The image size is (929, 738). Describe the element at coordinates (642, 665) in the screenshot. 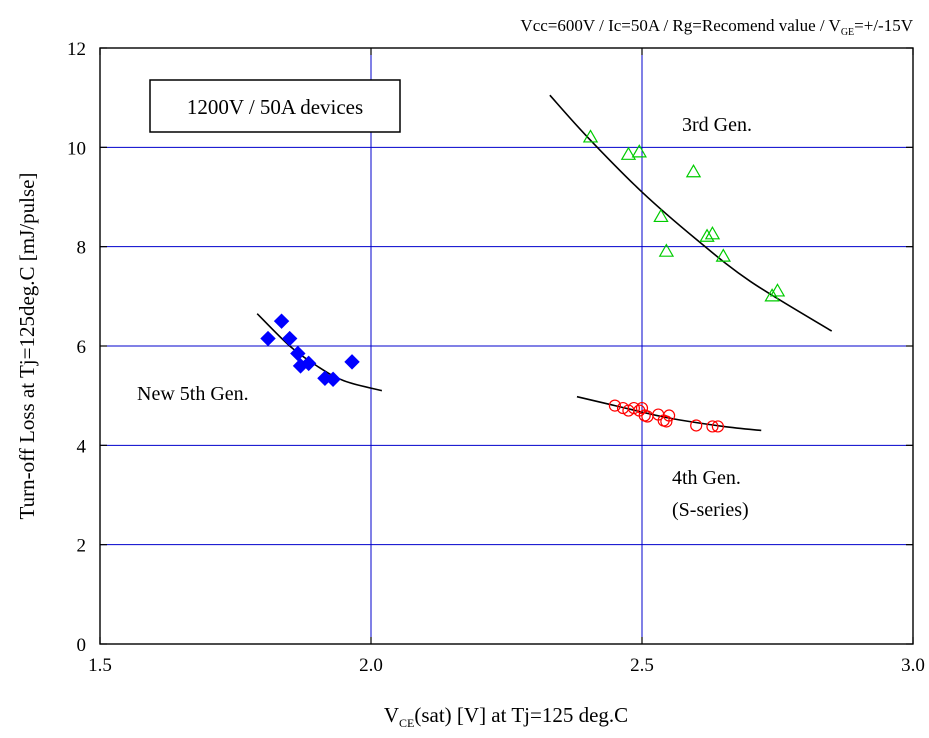

I see `x-tick-label: 2.5` at that location.